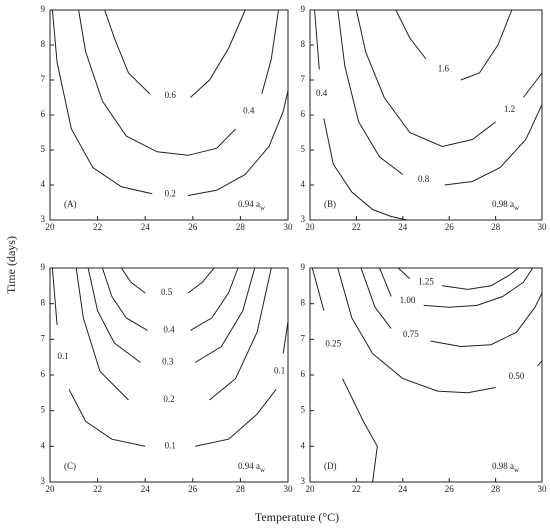 The image size is (550, 530). I want to click on annotation-text: 0.98 a, so click(503, 466).